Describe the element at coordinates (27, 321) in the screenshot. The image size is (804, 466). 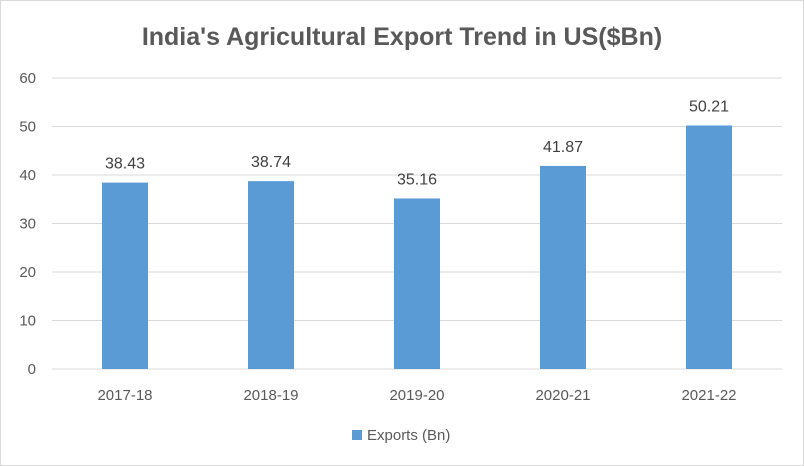
I see `y-tick-label: 10` at that location.